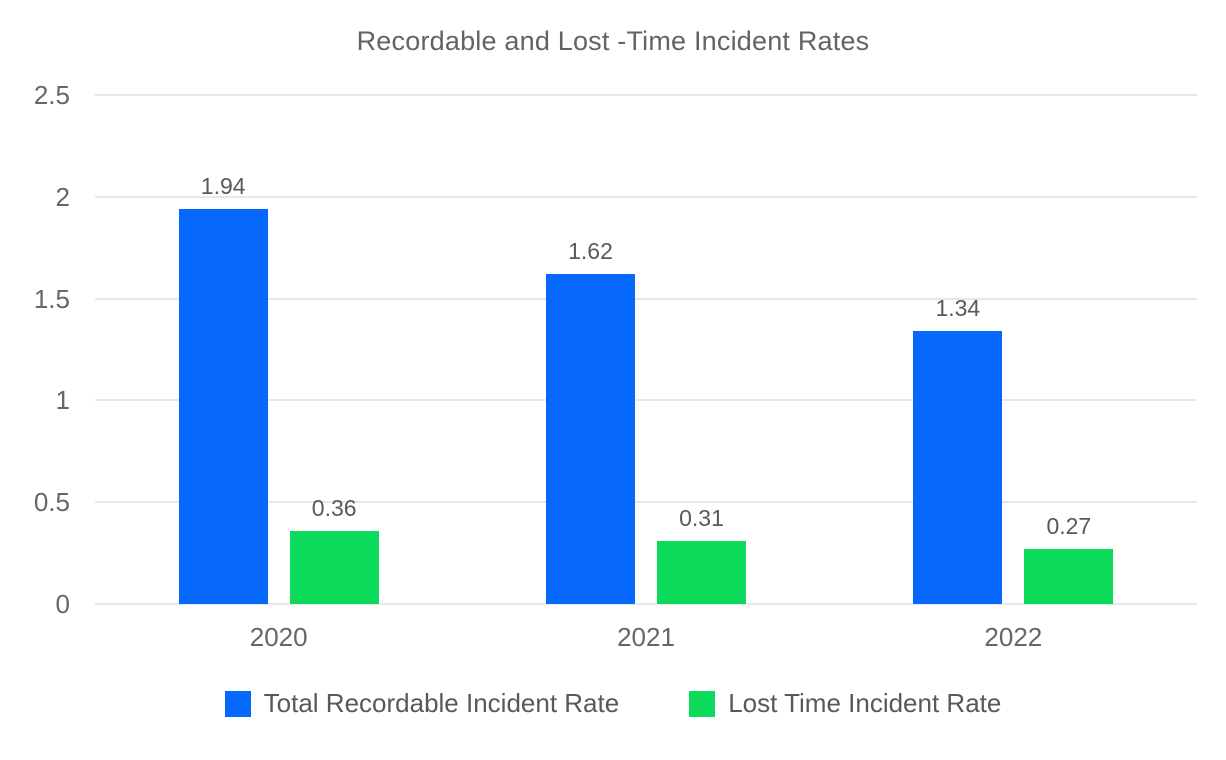 The width and height of the screenshot is (1226, 760). I want to click on bar-data-label: 1.94, so click(223, 186).